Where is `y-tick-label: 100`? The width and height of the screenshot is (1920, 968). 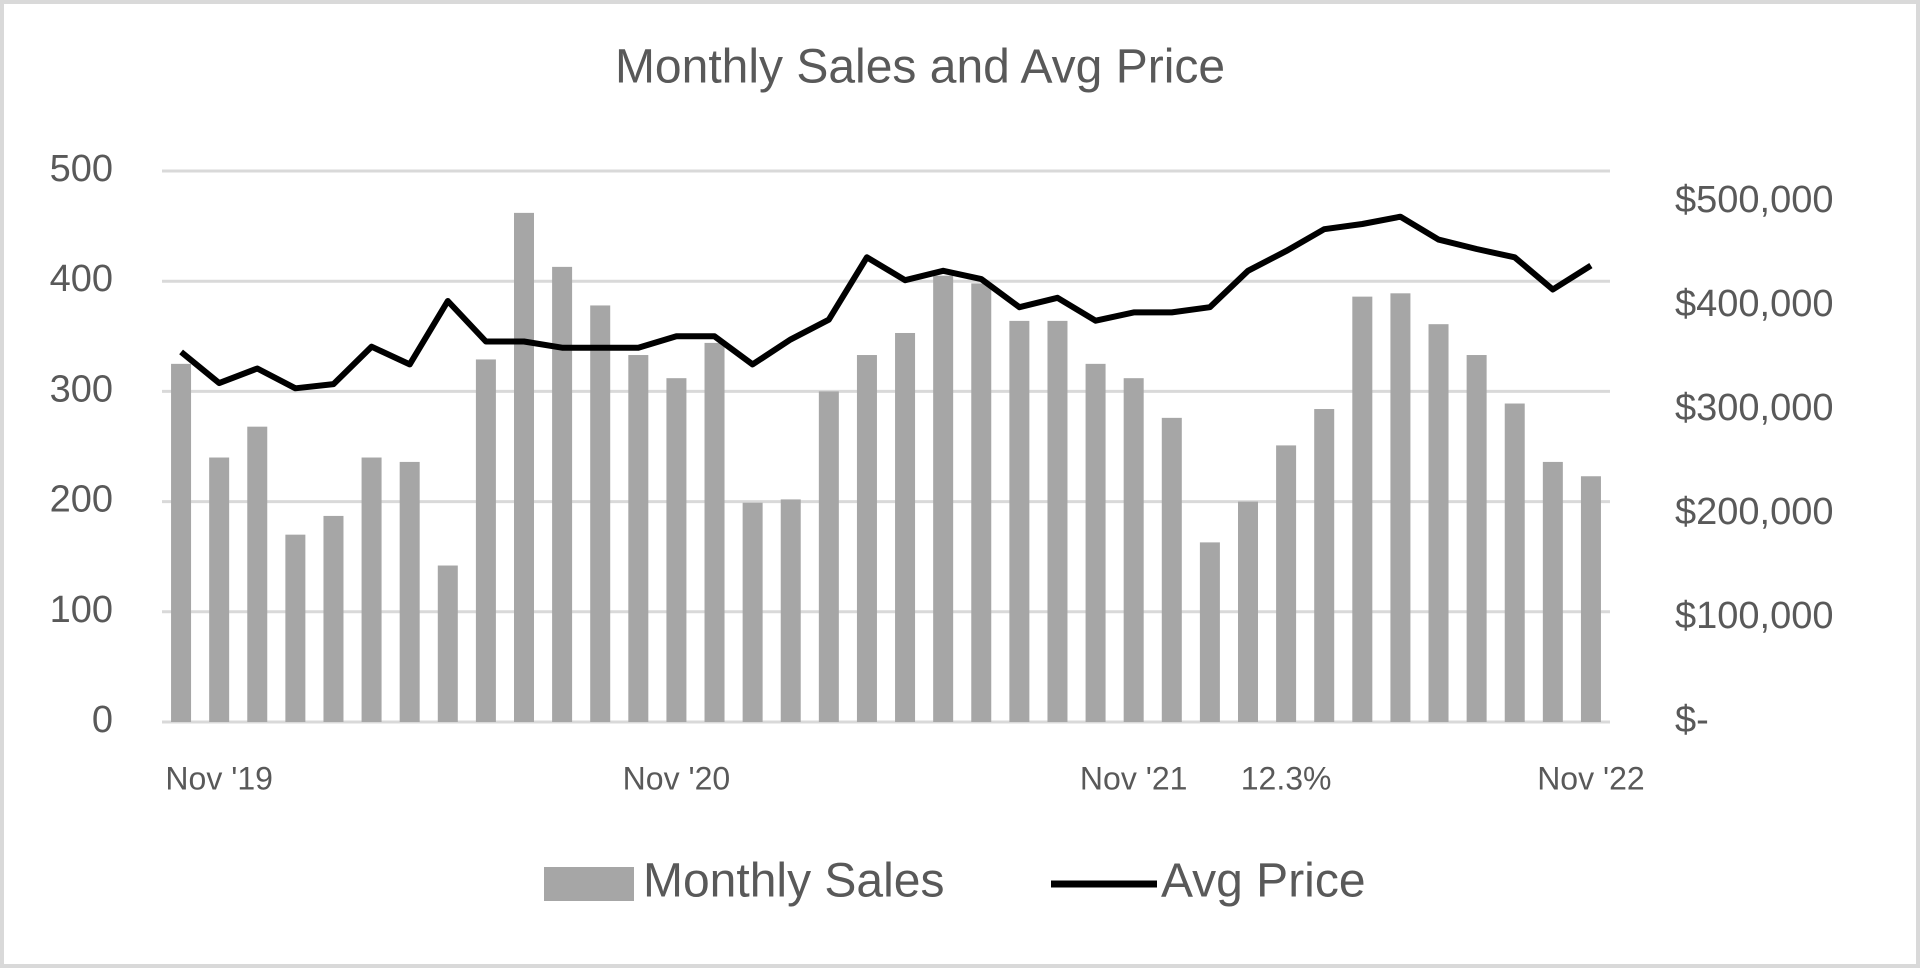 y-tick-label: 100 is located at coordinates (81, 610).